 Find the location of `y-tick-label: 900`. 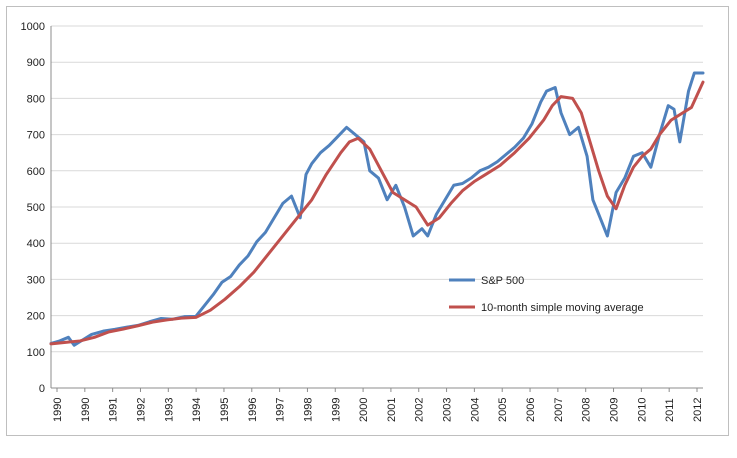

y-tick-label: 900 is located at coordinates (36, 63).